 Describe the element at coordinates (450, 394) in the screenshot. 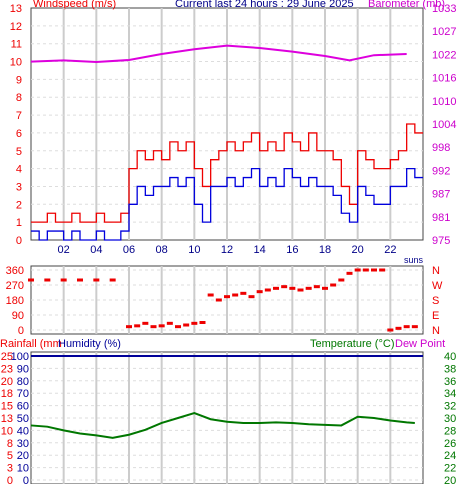

I see `temperature-tick-label: 34` at that location.